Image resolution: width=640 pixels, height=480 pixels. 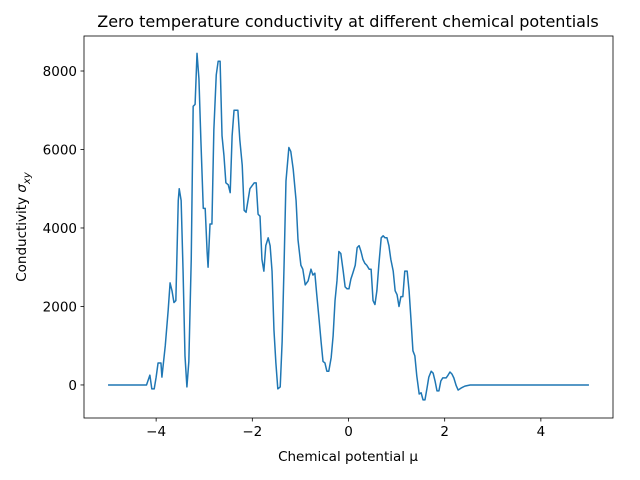 I want to click on y-axis-label-symbol: σ, so click(x=22, y=188).